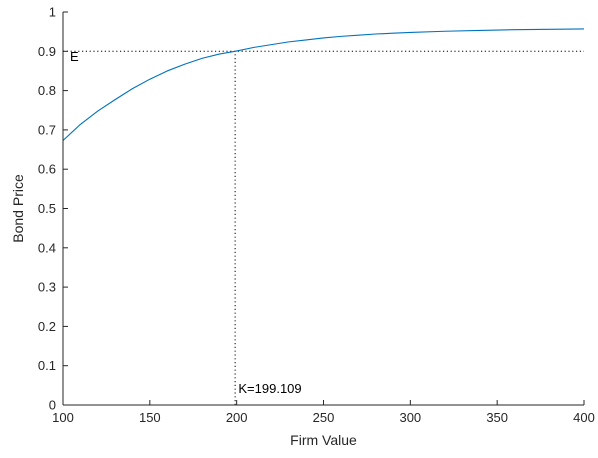 The height and width of the screenshot is (458, 598). What do you see at coordinates (47, 287) in the screenshot?
I see `y-tick-label: 0.3` at bounding box center [47, 287].